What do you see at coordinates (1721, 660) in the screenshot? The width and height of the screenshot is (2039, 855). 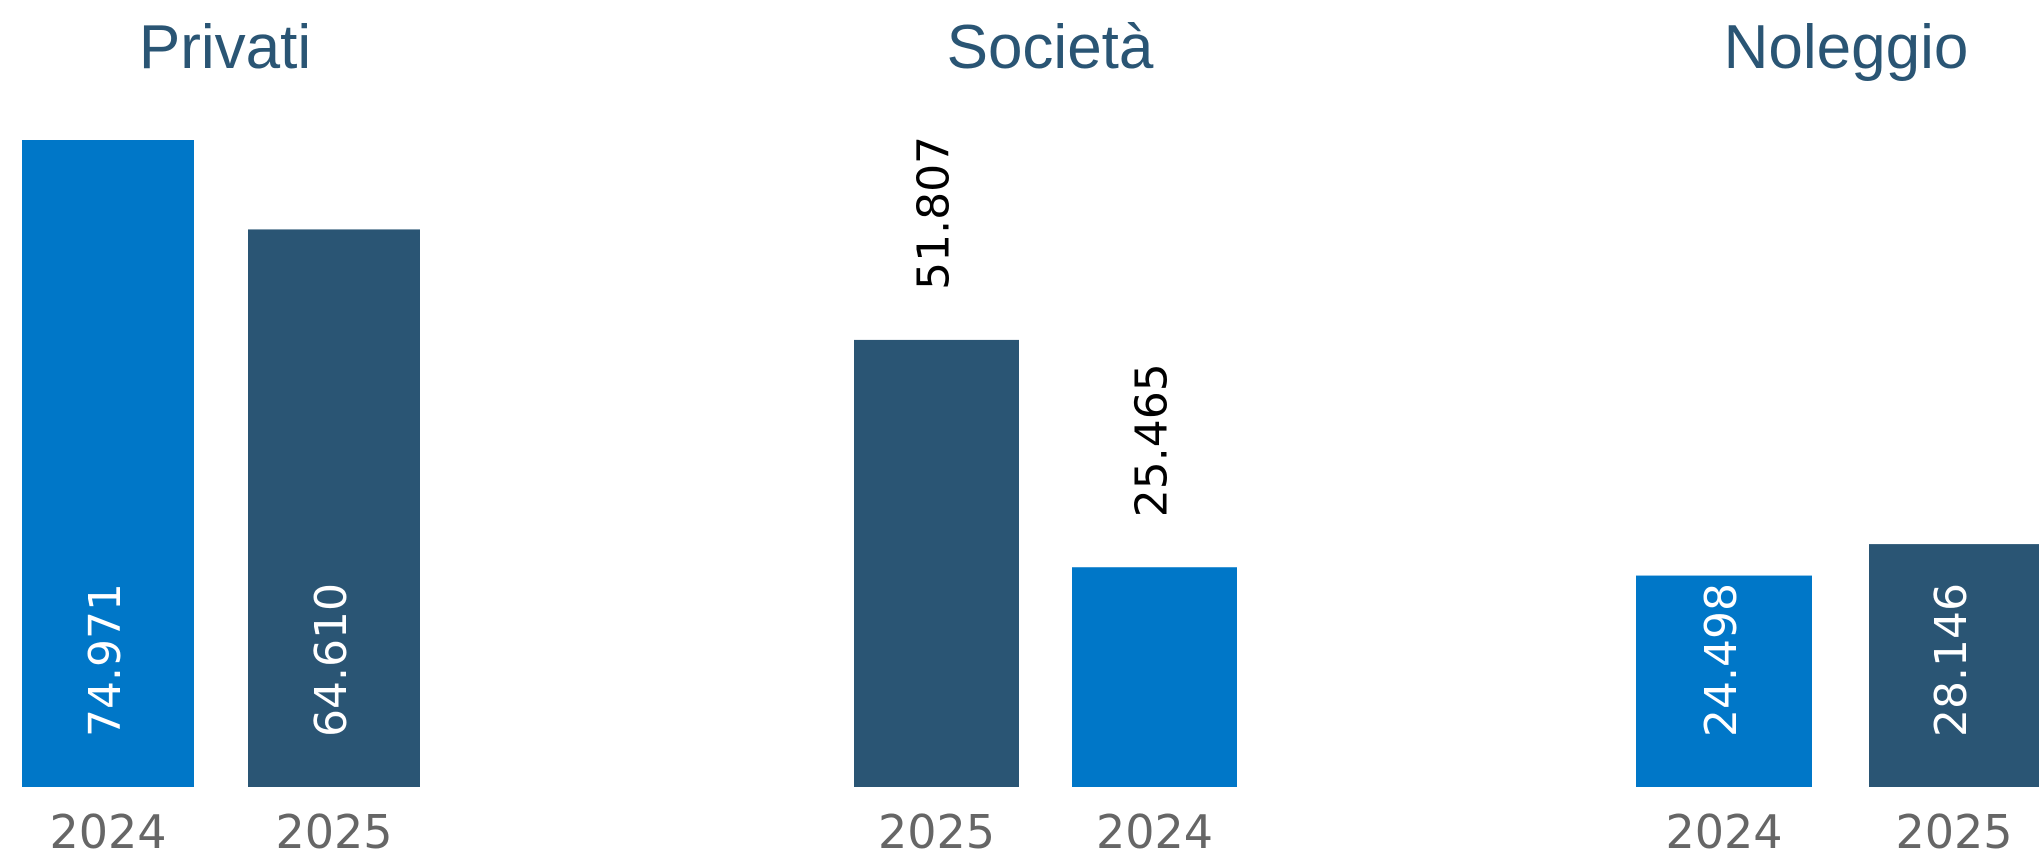 I see `data-label: 24.498` at bounding box center [1721, 660].